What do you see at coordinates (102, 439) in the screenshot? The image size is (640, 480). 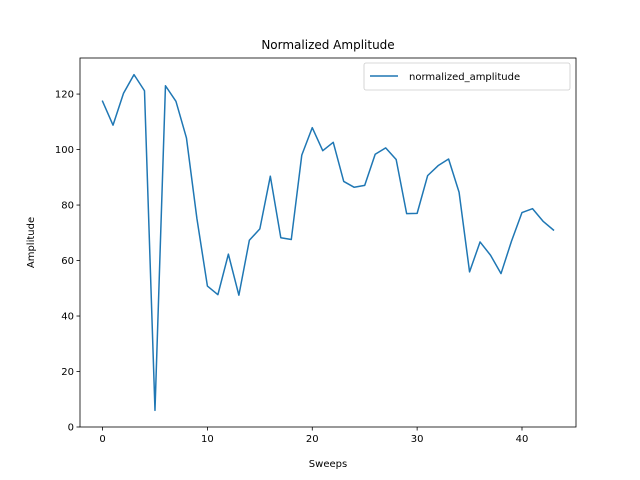 I see `x-tick-label: 0` at bounding box center [102, 439].